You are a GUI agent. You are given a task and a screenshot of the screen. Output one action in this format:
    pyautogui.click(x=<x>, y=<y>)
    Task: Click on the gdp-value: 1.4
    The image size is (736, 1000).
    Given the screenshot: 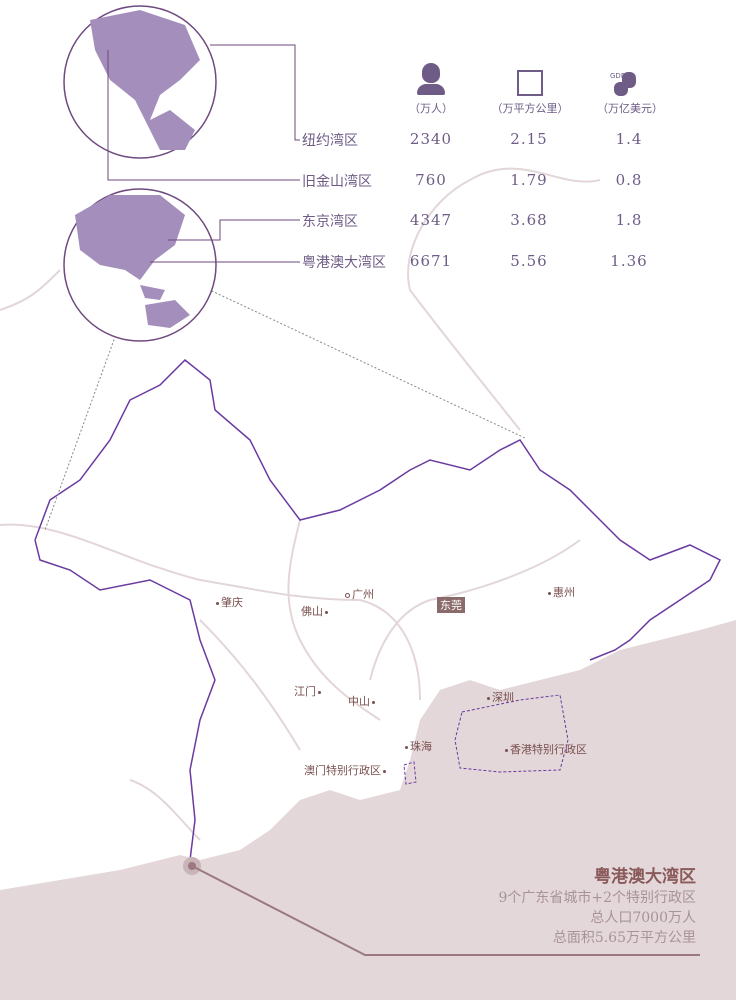 What is the action you would take?
    pyautogui.click(x=629, y=139)
    